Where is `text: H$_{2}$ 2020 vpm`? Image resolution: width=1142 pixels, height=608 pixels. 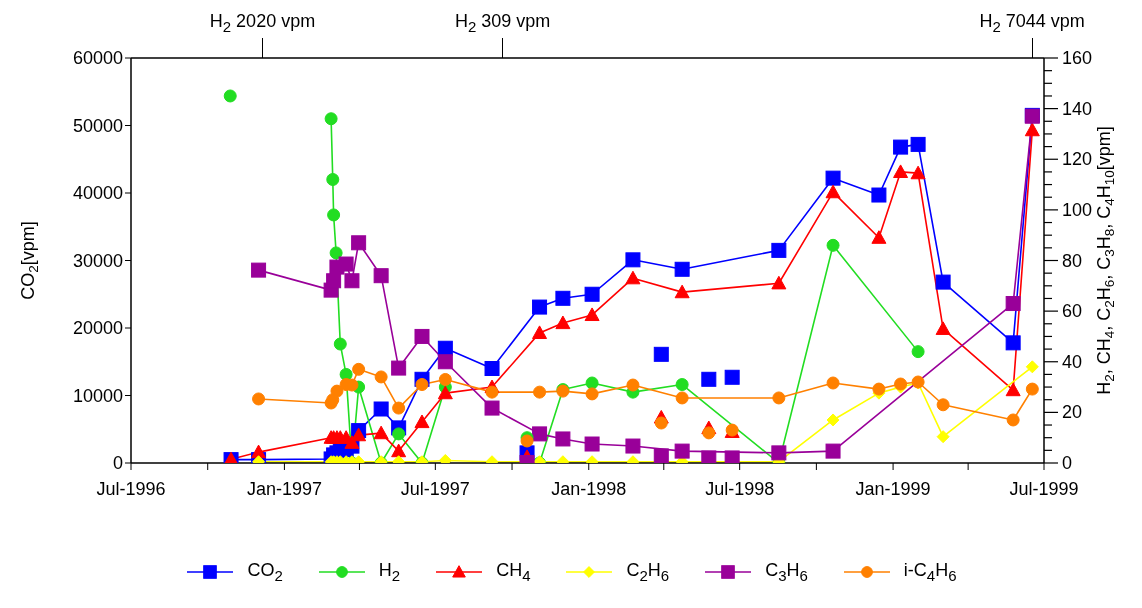
text: H$_{2}$ 2020 vpm is located at coordinates (262, 23).